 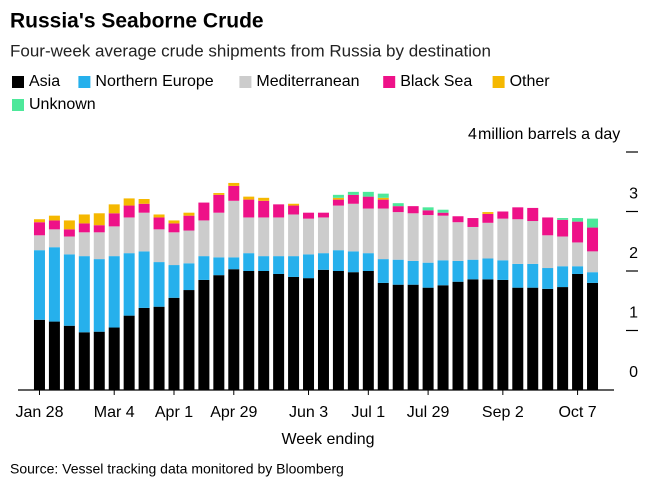 What do you see at coordinates (233, 412) in the screenshot?
I see `x-tick-label: Apr 29` at bounding box center [233, 412].